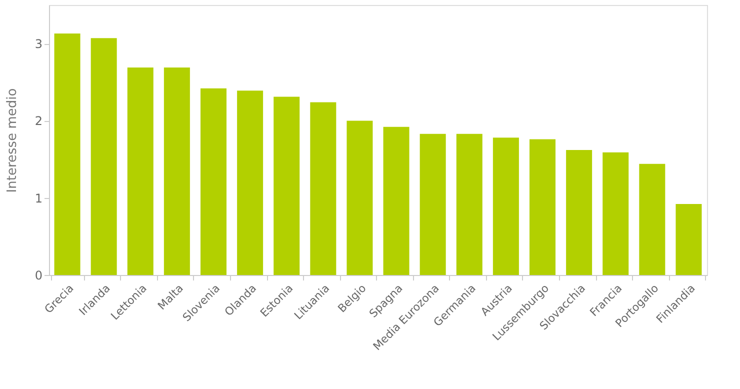  Describe the element at coordinates (38, 275) in the screenshot. I see `y-tick-label: 0` at that location.